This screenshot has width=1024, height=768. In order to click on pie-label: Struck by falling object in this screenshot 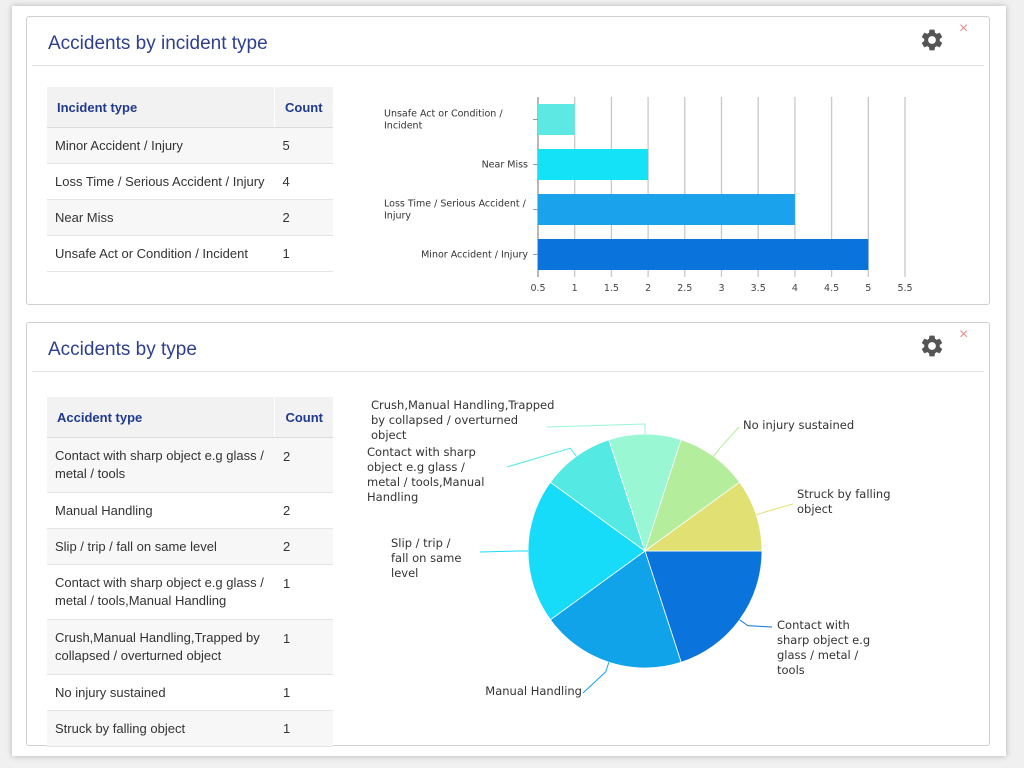, I will do `click(844, 501)`.